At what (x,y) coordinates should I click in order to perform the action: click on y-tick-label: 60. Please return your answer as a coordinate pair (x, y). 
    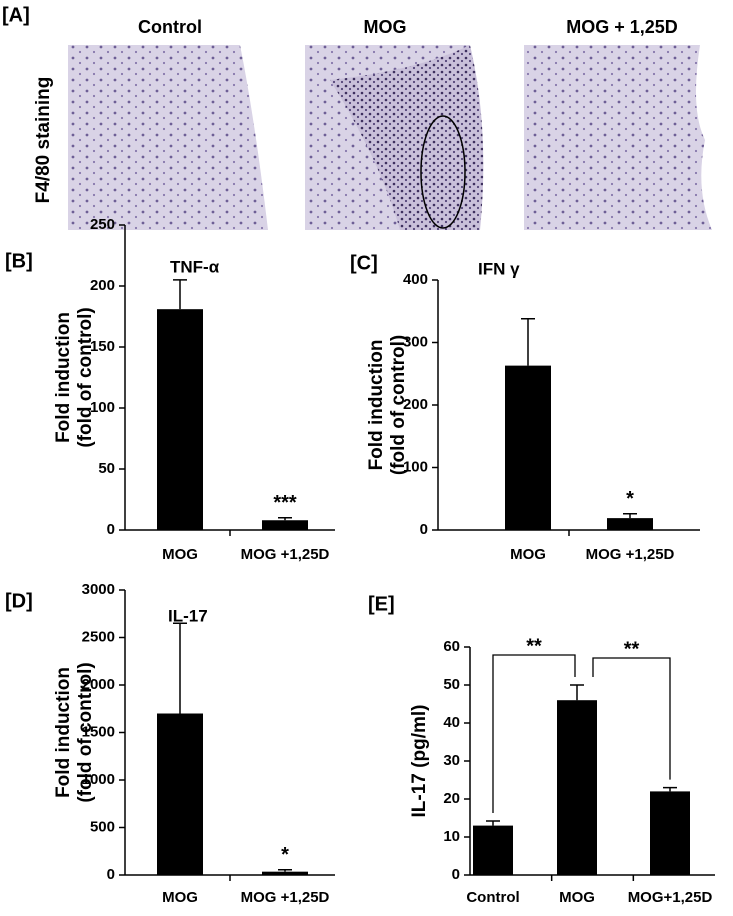
    Looking at the image, I should click on (451, 646).